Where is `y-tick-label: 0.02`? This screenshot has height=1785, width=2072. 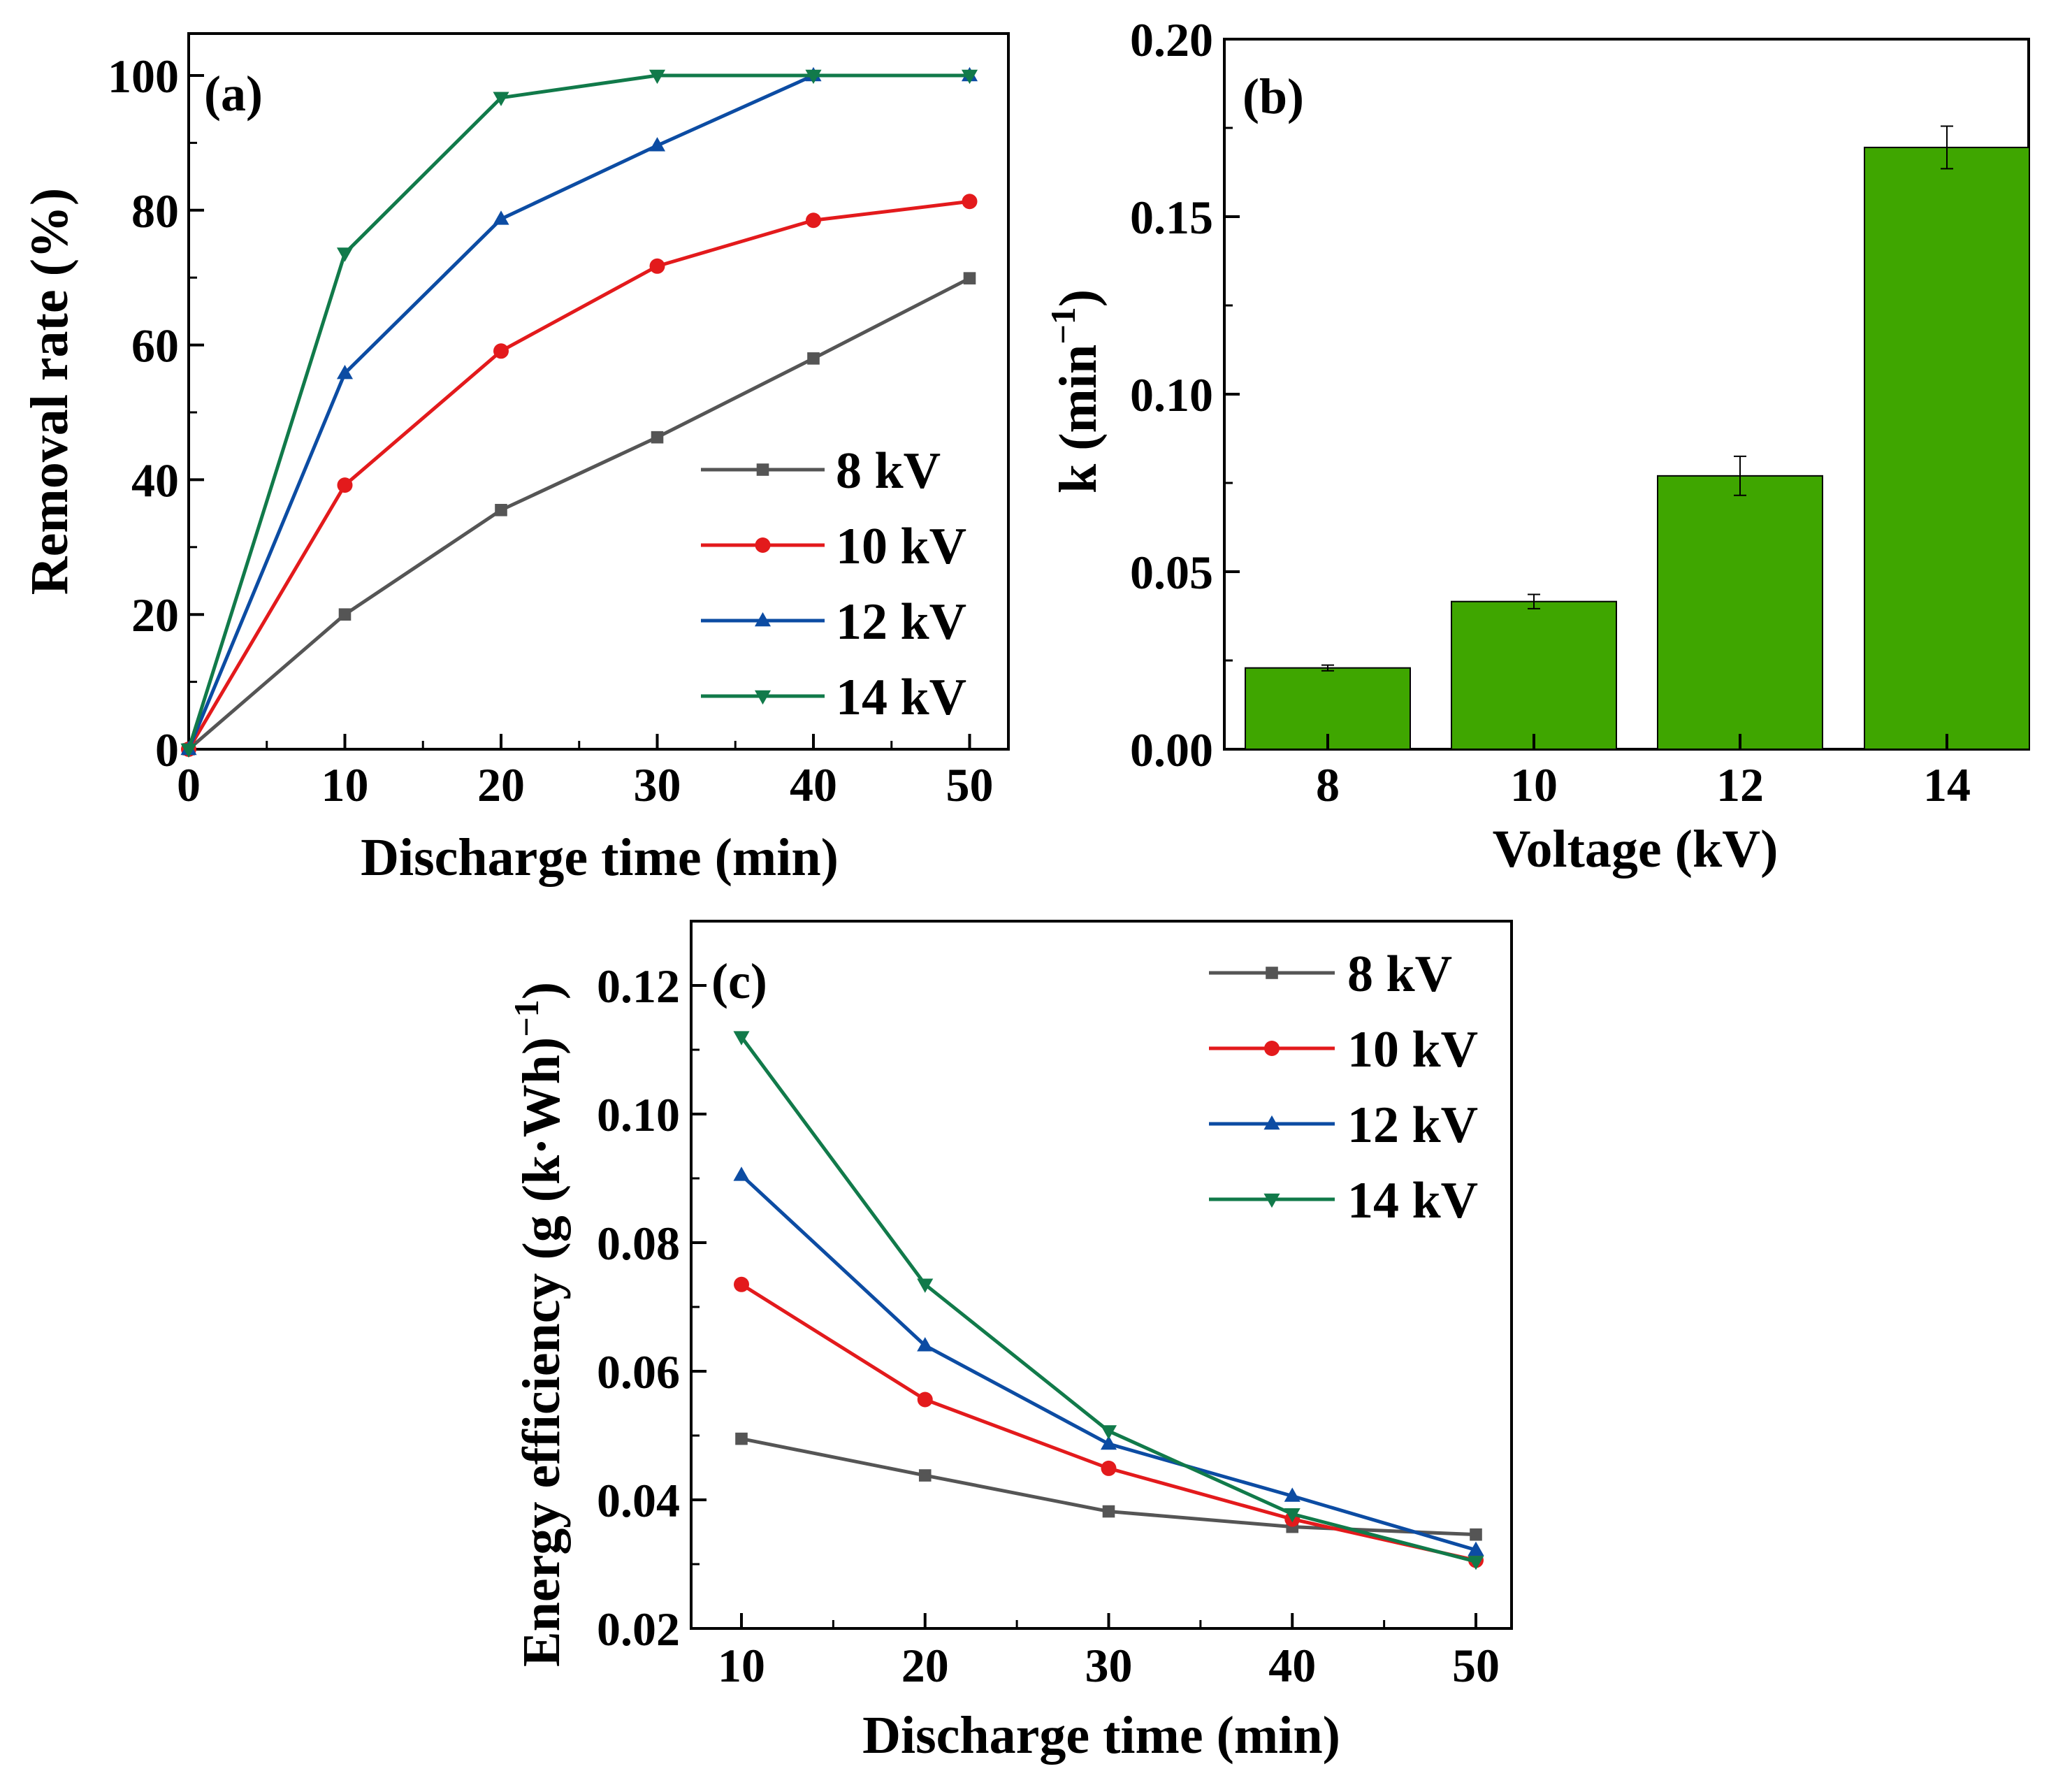
y-tick-label: 0.02 is located at coordinates (639, 1629).